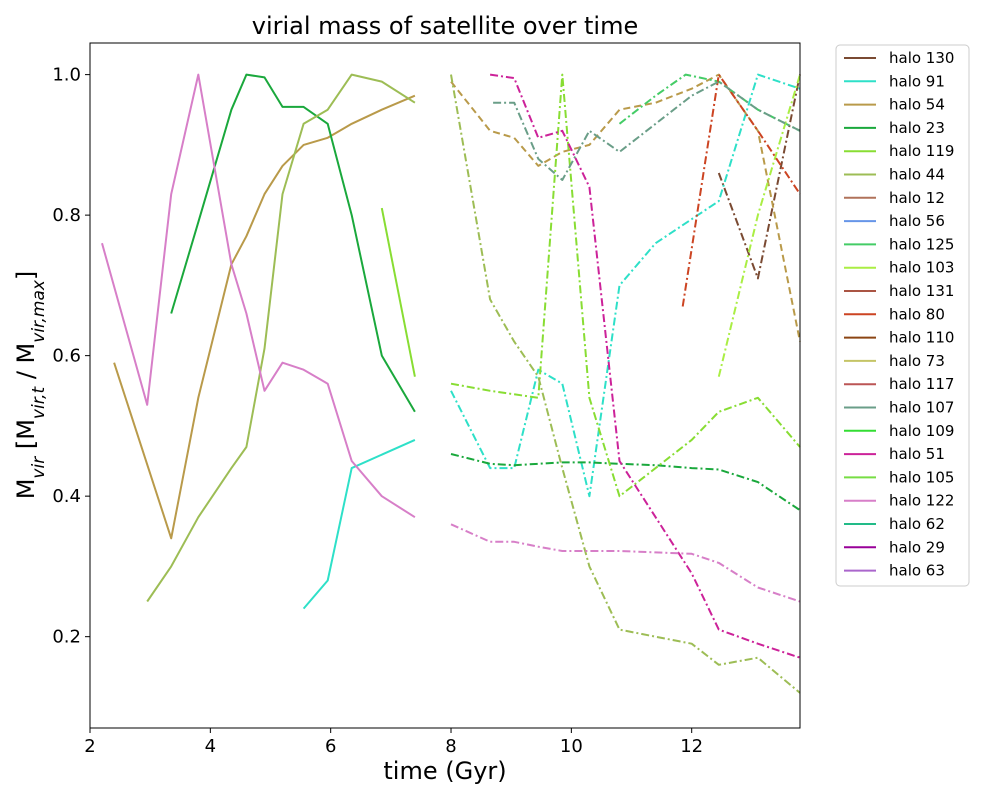  I want to click on legend-entry: halo 54, so click(917, 105).